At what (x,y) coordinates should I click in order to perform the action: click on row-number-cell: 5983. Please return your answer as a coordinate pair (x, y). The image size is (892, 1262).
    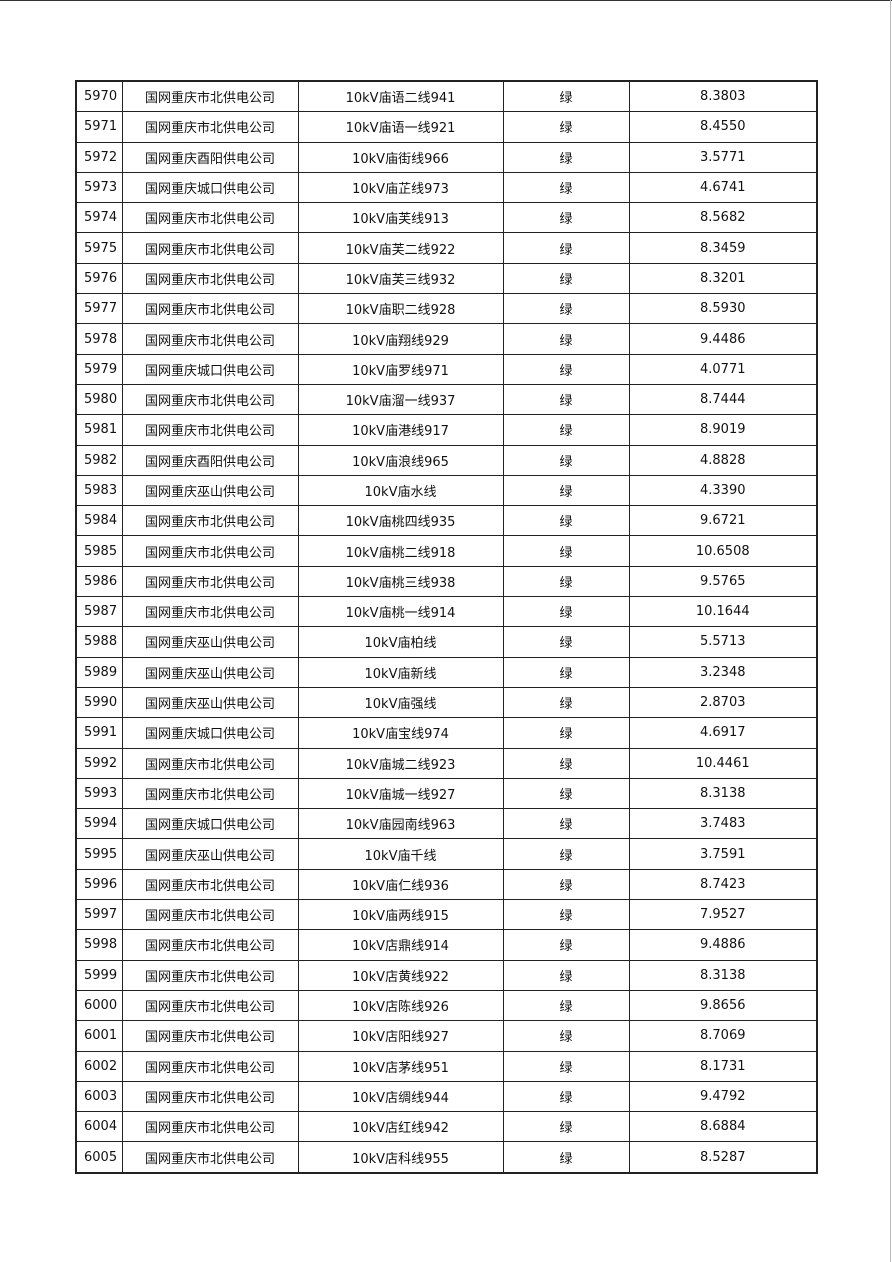
    Looking at the image, I should click on (99, 490).